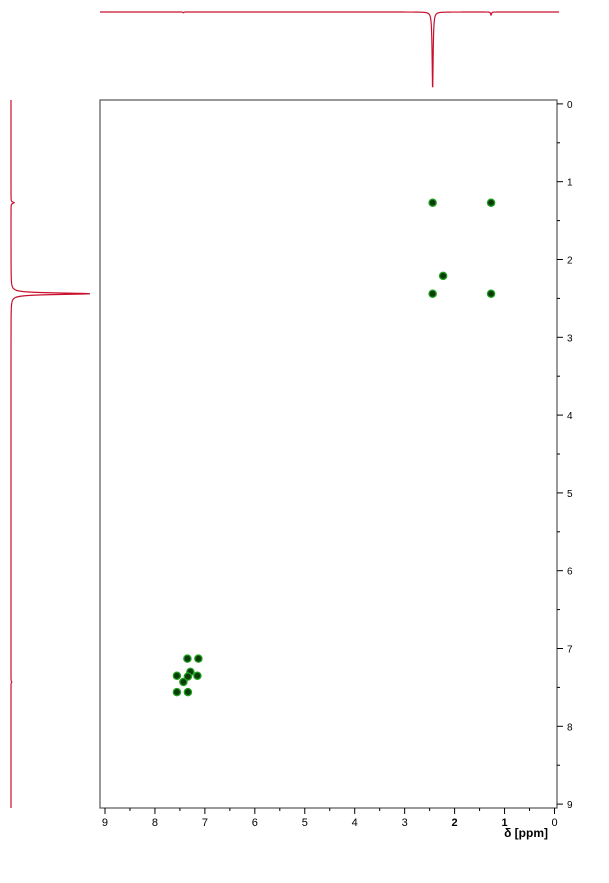 The width and height of the screenshot is (609, 883). What do you see at coordinates (570, 650) in the screenshot?
I see `y-tick-label: 7` at bounding box center [570, 650].